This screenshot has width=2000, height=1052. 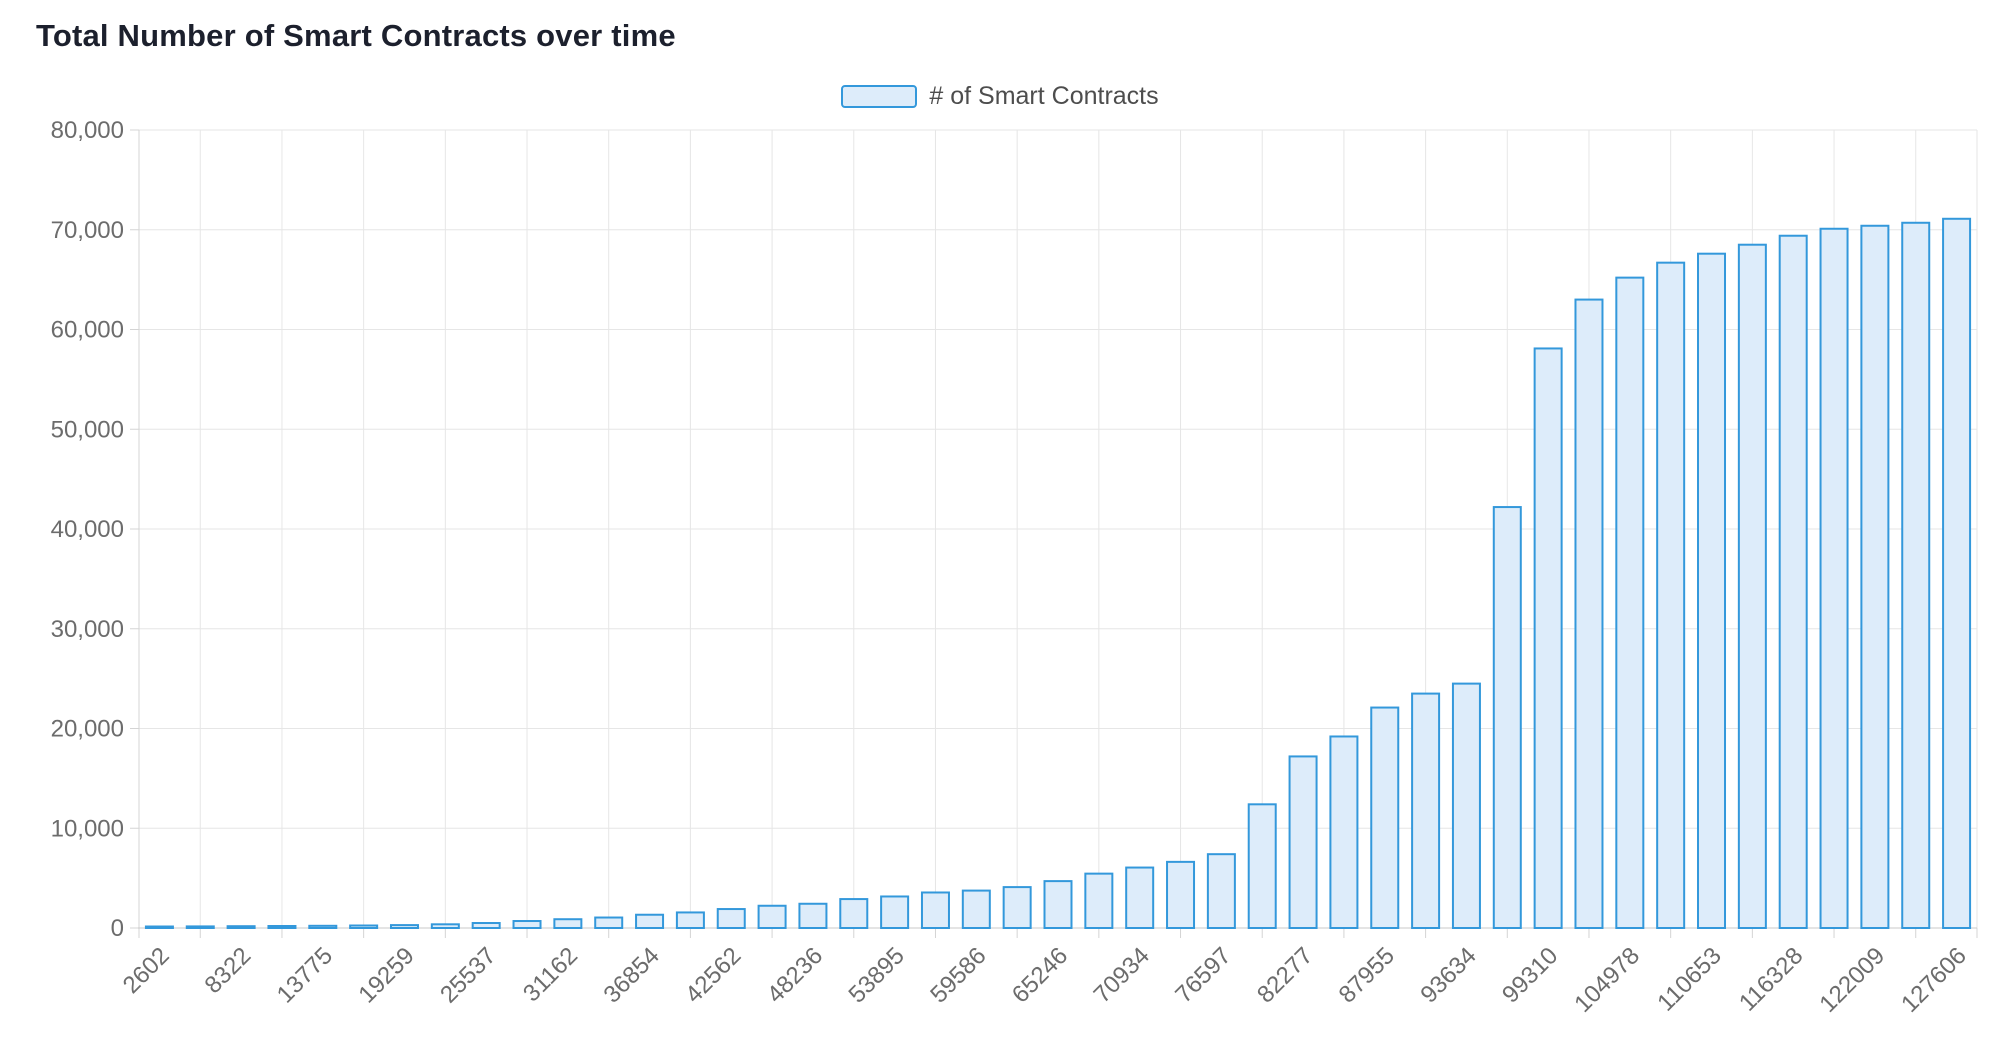 I want to click on y-axis-label: 20,000, so click(x=87, y=729).